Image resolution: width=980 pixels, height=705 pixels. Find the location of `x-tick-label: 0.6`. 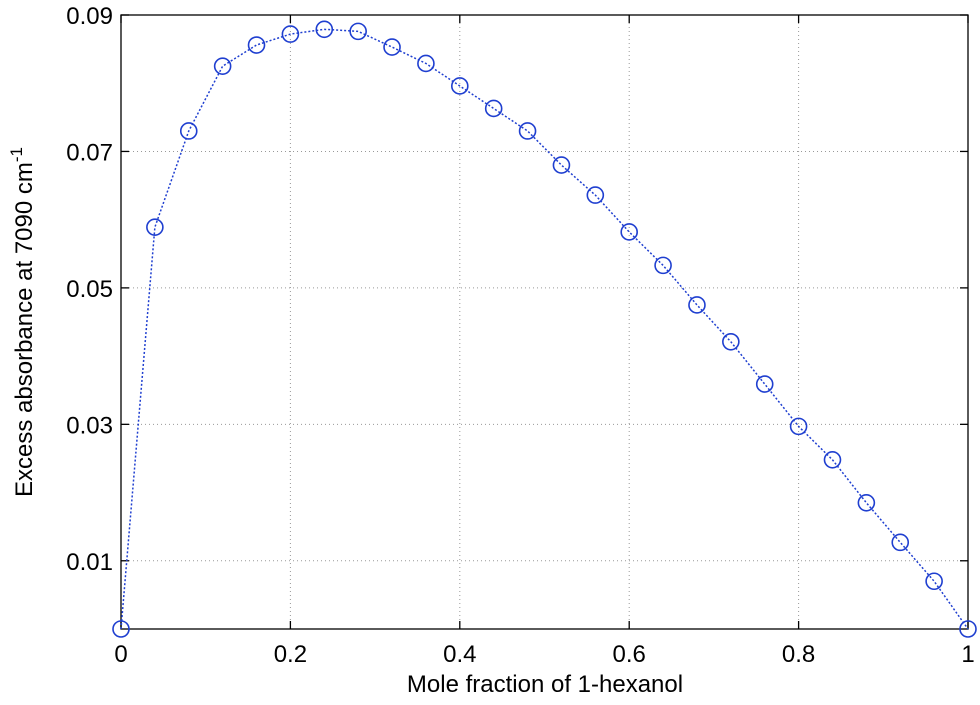

x-tick-label: 0.6 is located at coordinates (629, 654).